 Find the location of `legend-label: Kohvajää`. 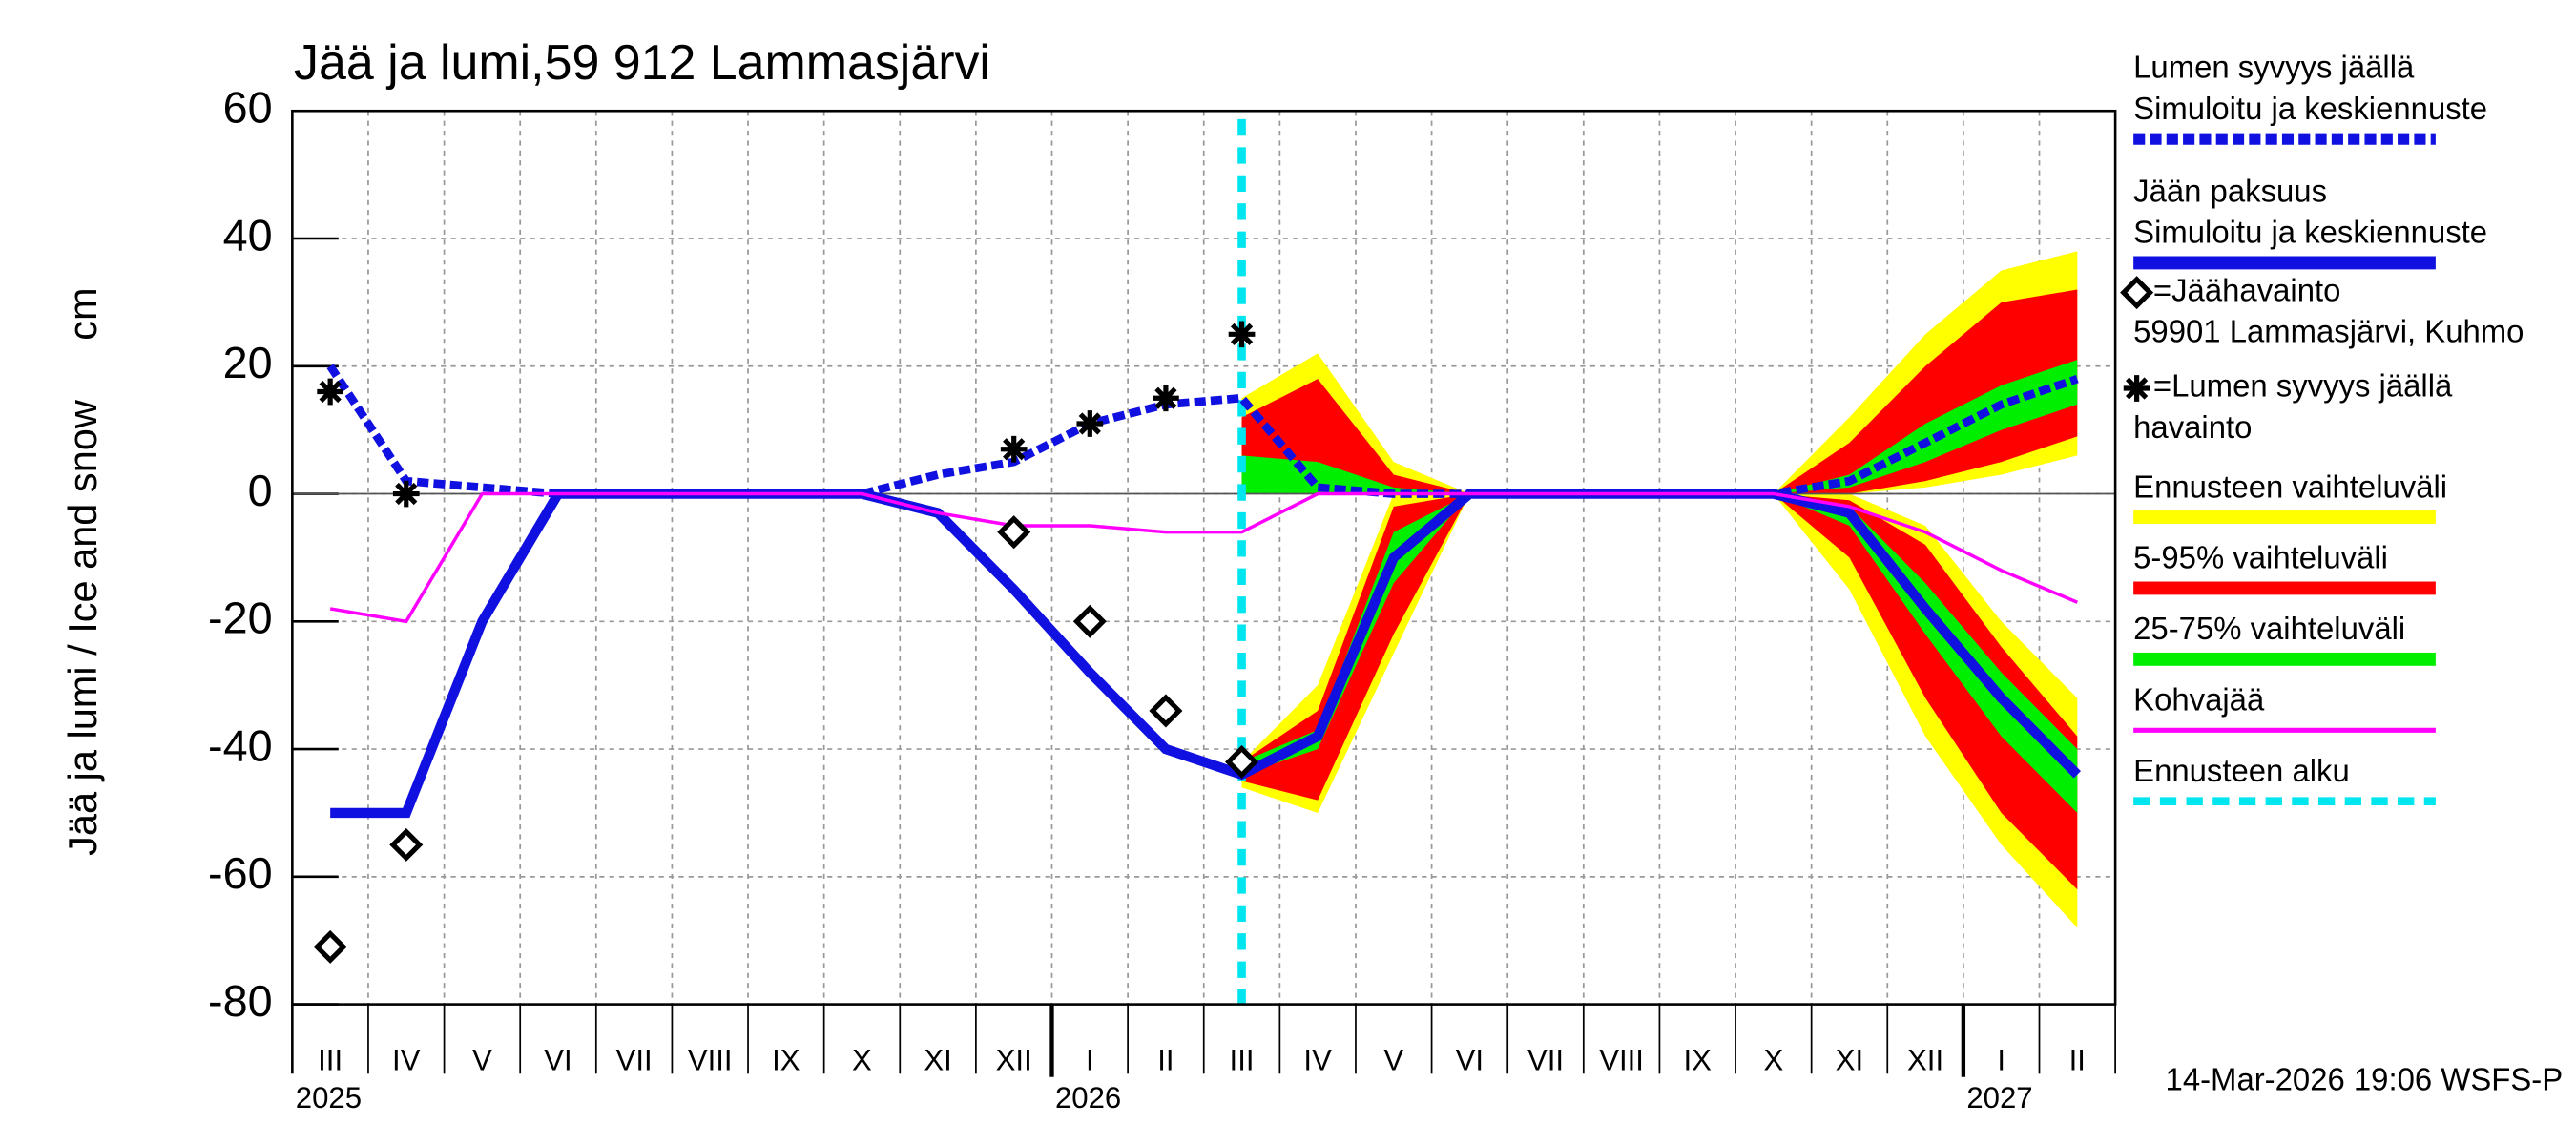

legend-label: Kohvajää is located at coordinates (2199, 700).